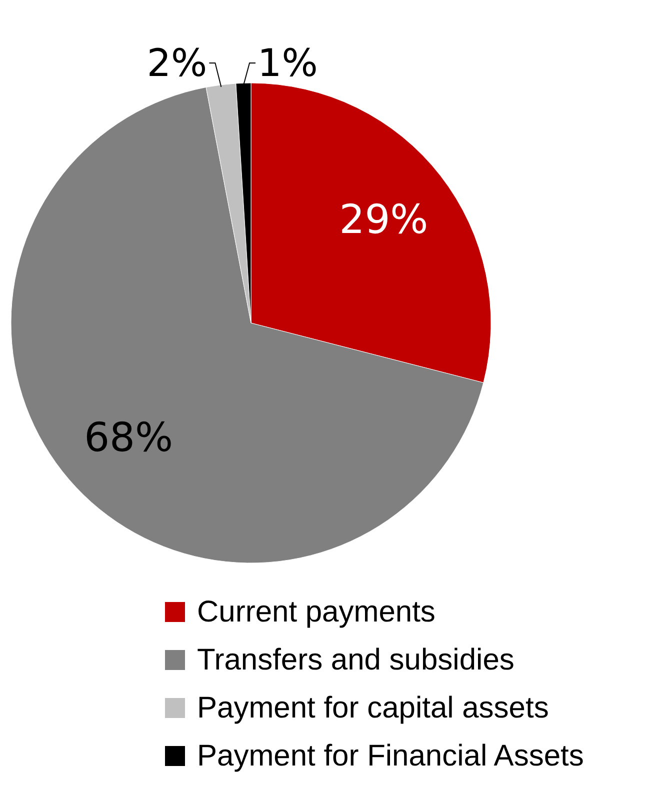 The width and height of the screenshot is (664, 800). What do you see at coordinates (316, 612) in the screenshot?
I see `legend-label: Current payments` at bounding box center [316, 612].